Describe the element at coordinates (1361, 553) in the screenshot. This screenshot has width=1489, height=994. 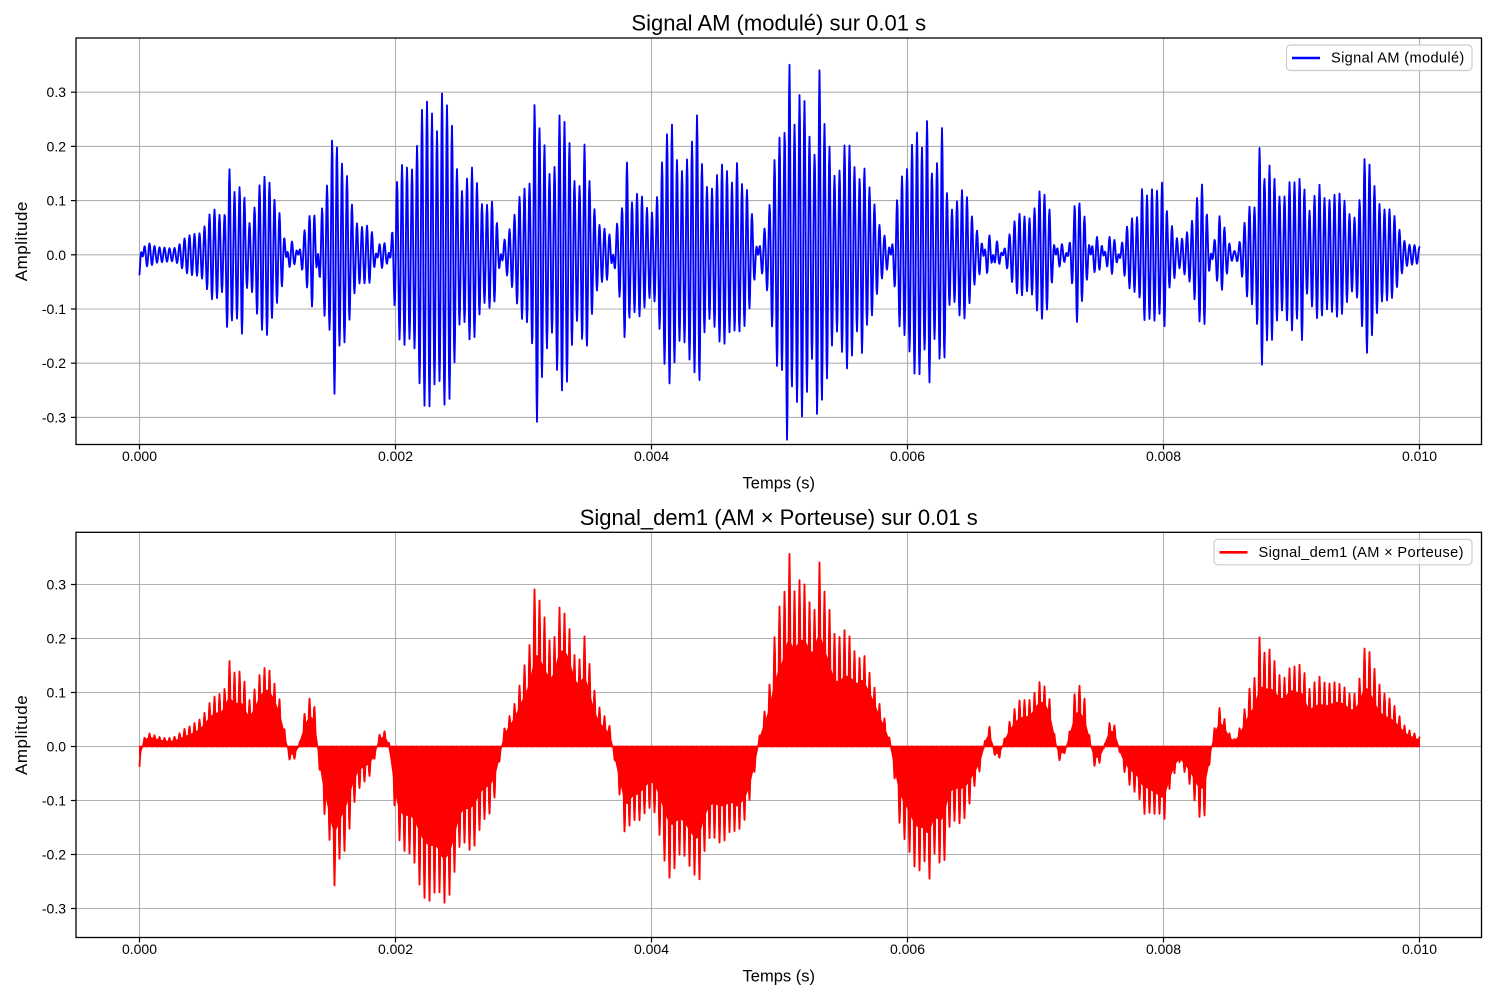
I see `svg-text: Signal_dem1 (AM × Porteuse)` at that location.